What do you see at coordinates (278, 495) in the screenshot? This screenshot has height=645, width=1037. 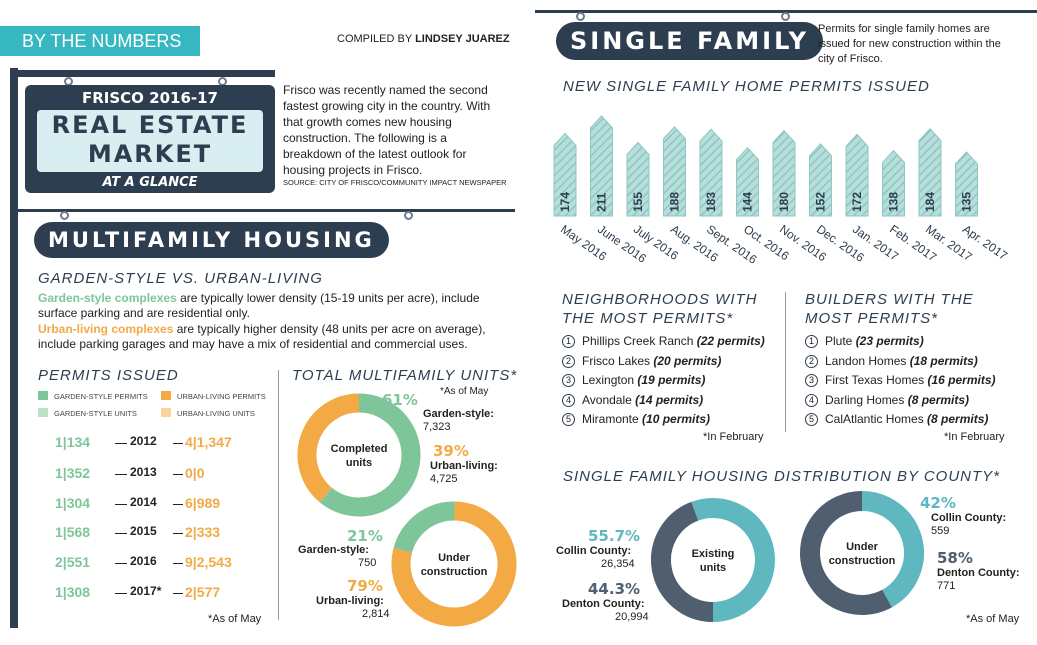 I see `permits-divider` at bounding box center [278, 495].